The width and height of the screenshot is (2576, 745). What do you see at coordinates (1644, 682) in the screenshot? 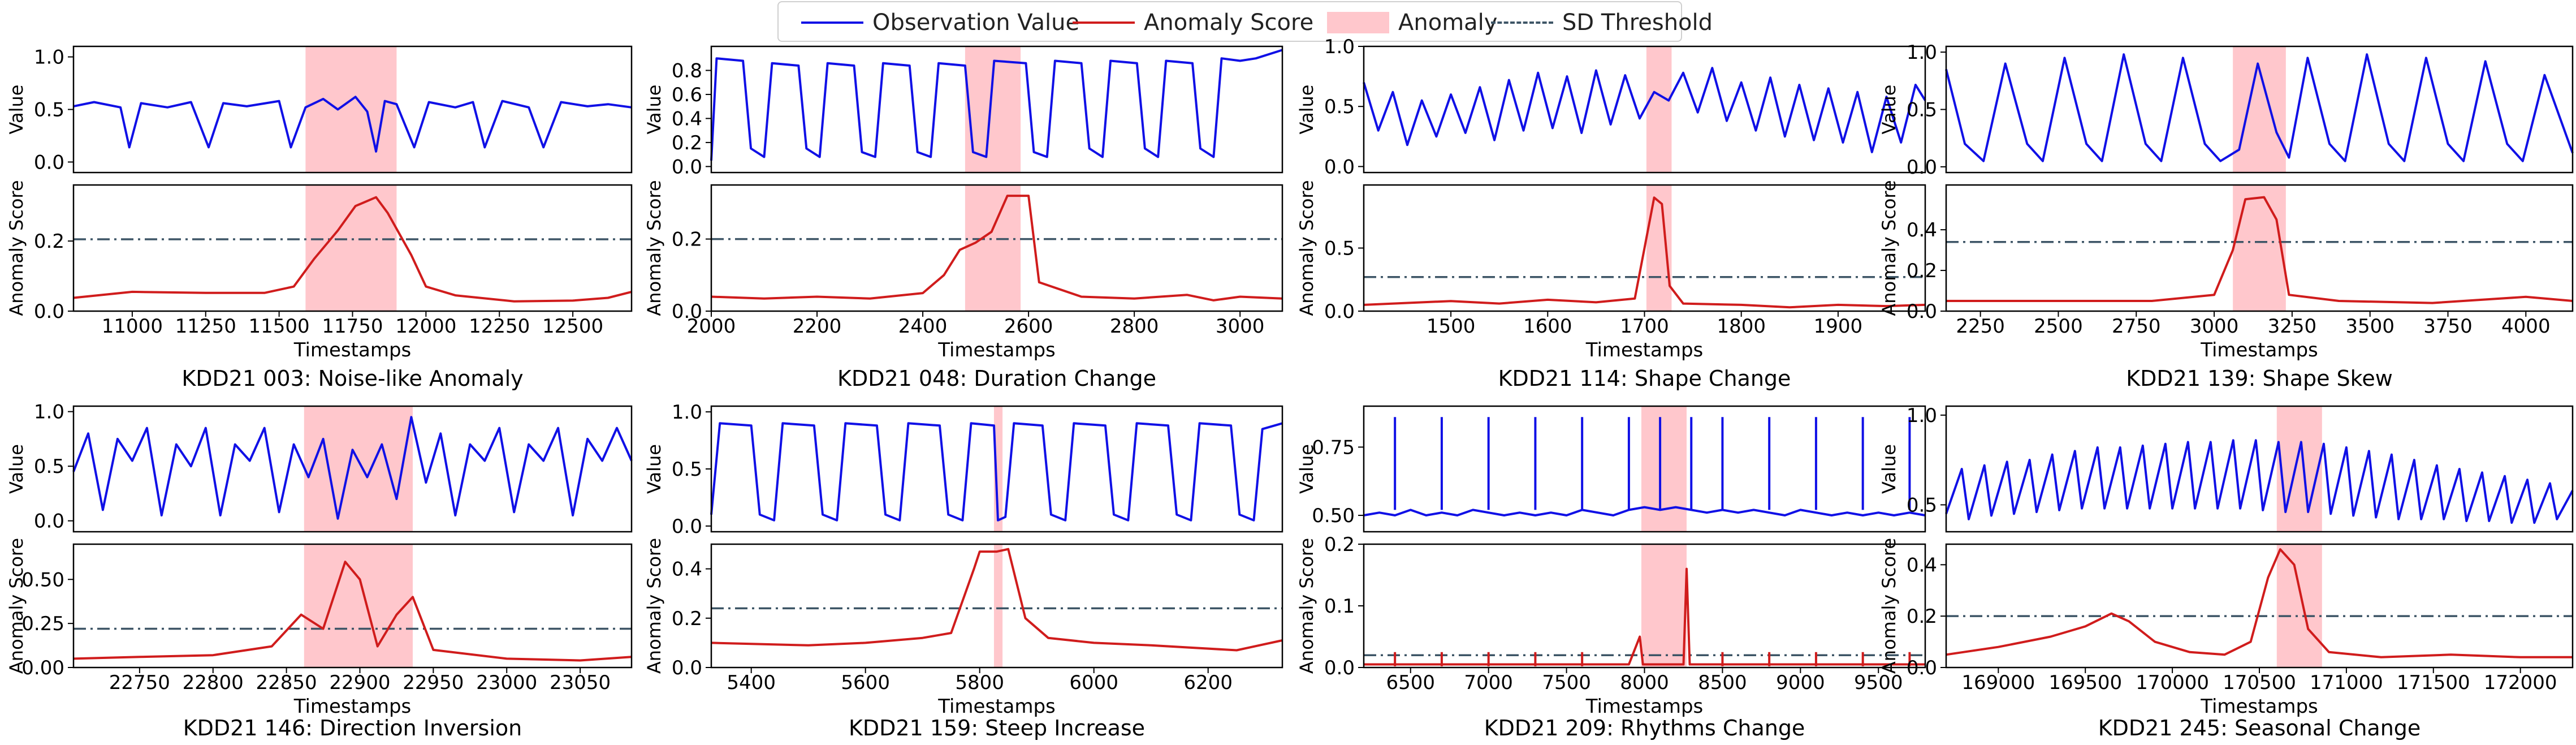
I see `xtick-label: 8000` at bounding box center [1644, 682].